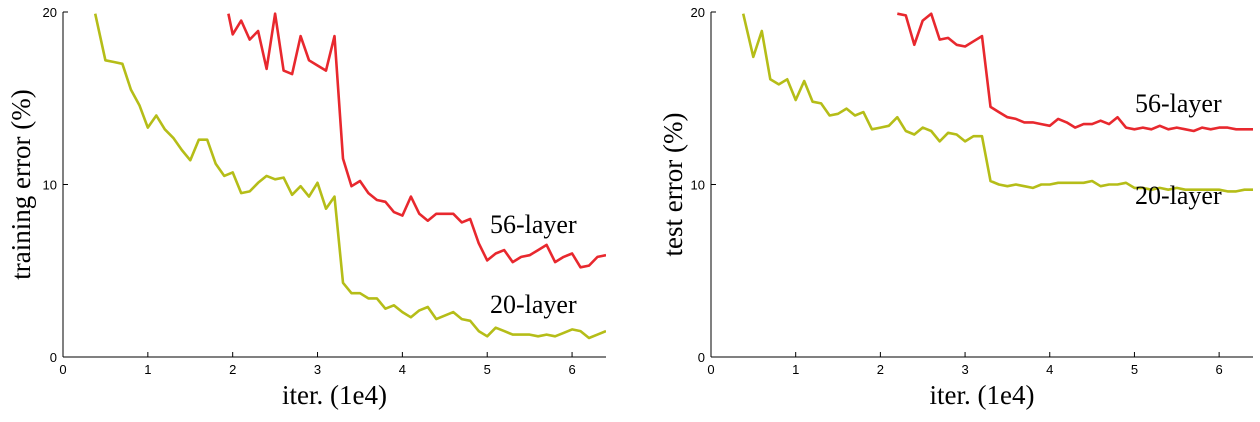 This screenshot has width=1260, height=422. I want to click on y-axis-title: training error (%), so click(21, 184).